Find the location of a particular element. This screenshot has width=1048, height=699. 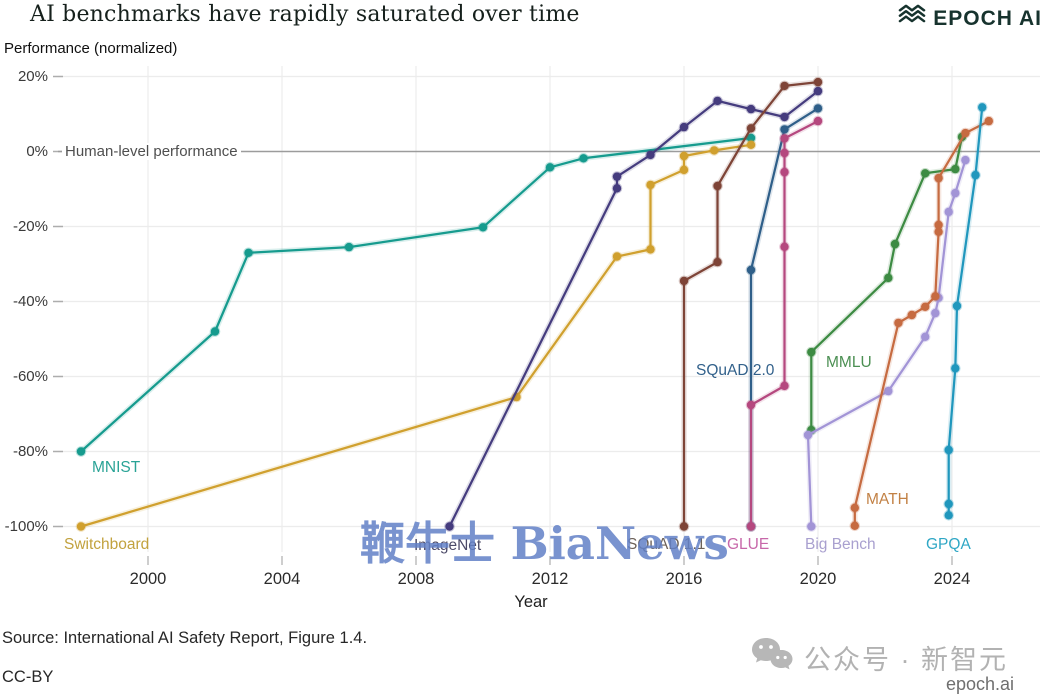

wechat-watermark: 公众号 · 新智元 is located at coordinates (879, 657).